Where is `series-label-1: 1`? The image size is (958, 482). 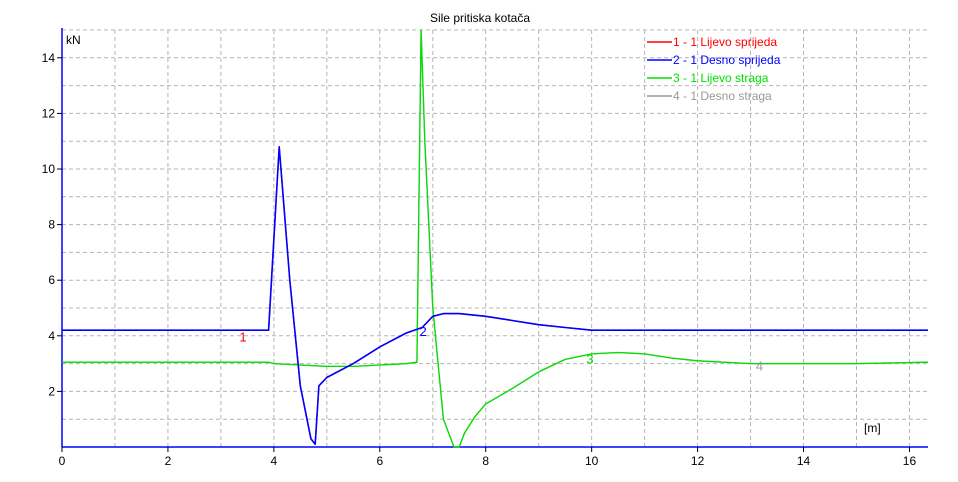
series-label-1: 1 is located at coordinates (242, 336).